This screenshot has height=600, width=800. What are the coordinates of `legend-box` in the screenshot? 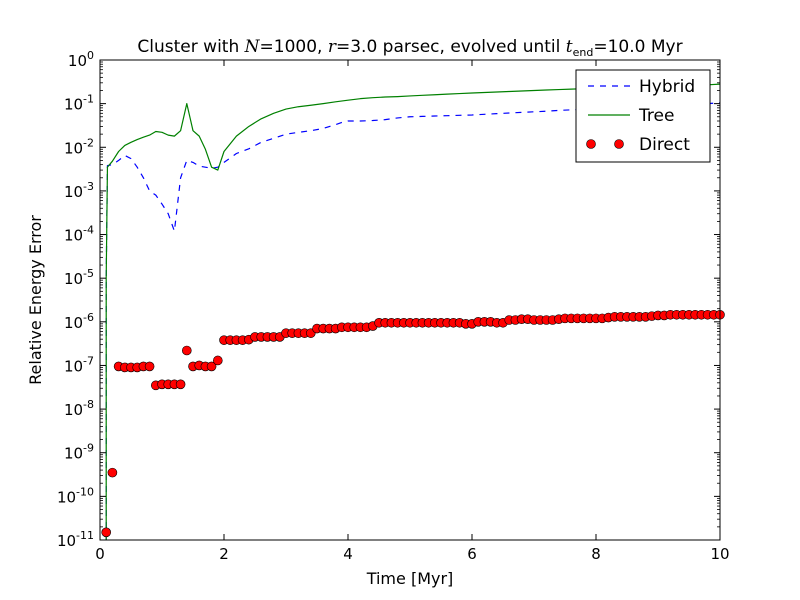 It's located at (643, 116).